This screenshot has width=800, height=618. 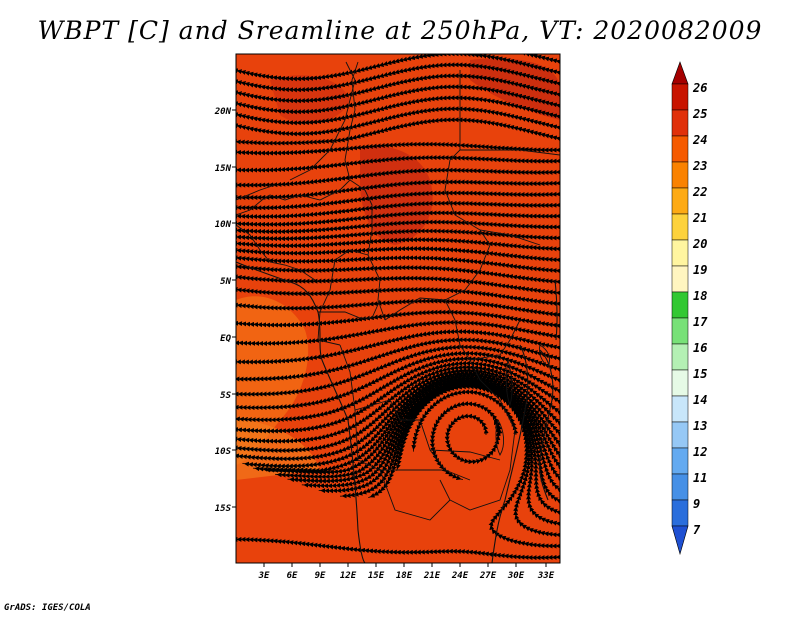 What do you see at coordinates (680, 540) in the screenshot?
I see `colorbar-bottom-triangle` at bounding box center [680, 540].